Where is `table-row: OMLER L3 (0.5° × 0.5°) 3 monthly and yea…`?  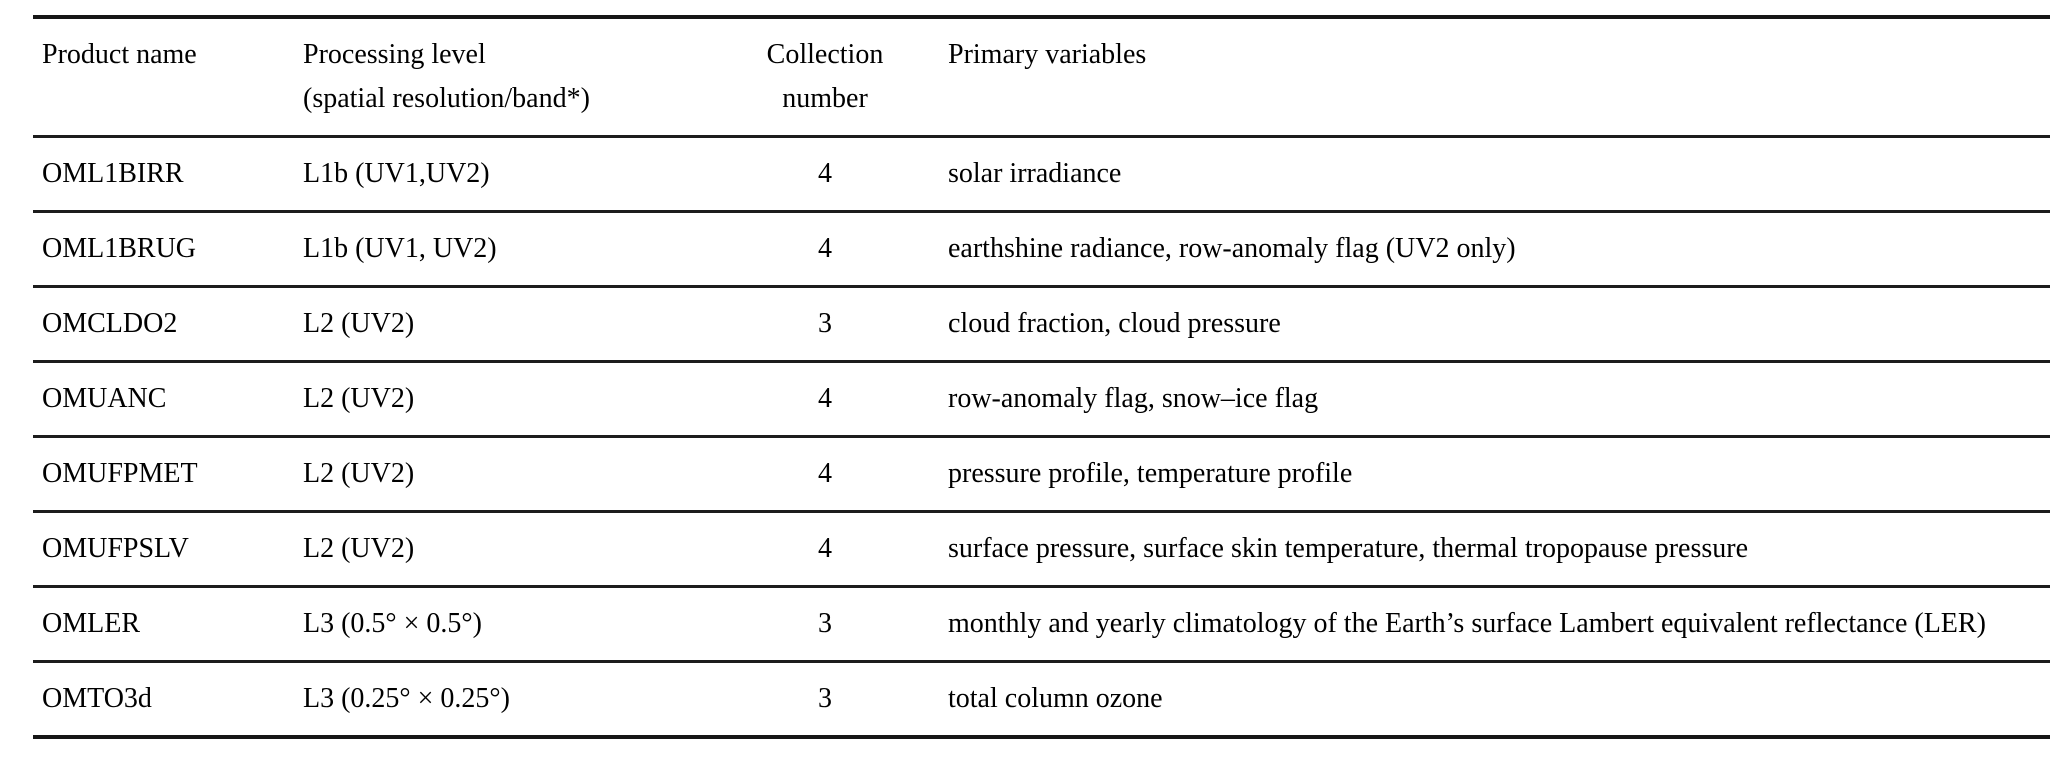 table-row: OMLER L3 (0.5° × 0.5°) 3 monthly and yea… is located at coordinates (1041, 624).